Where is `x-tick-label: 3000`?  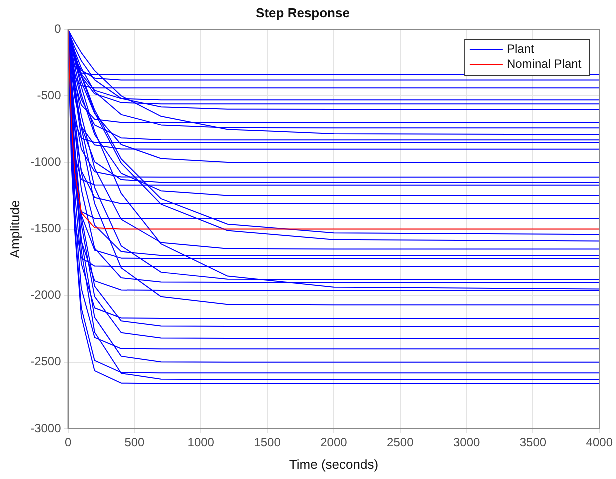
x-tick-label: 3000 is located at coordinates (466, 443).